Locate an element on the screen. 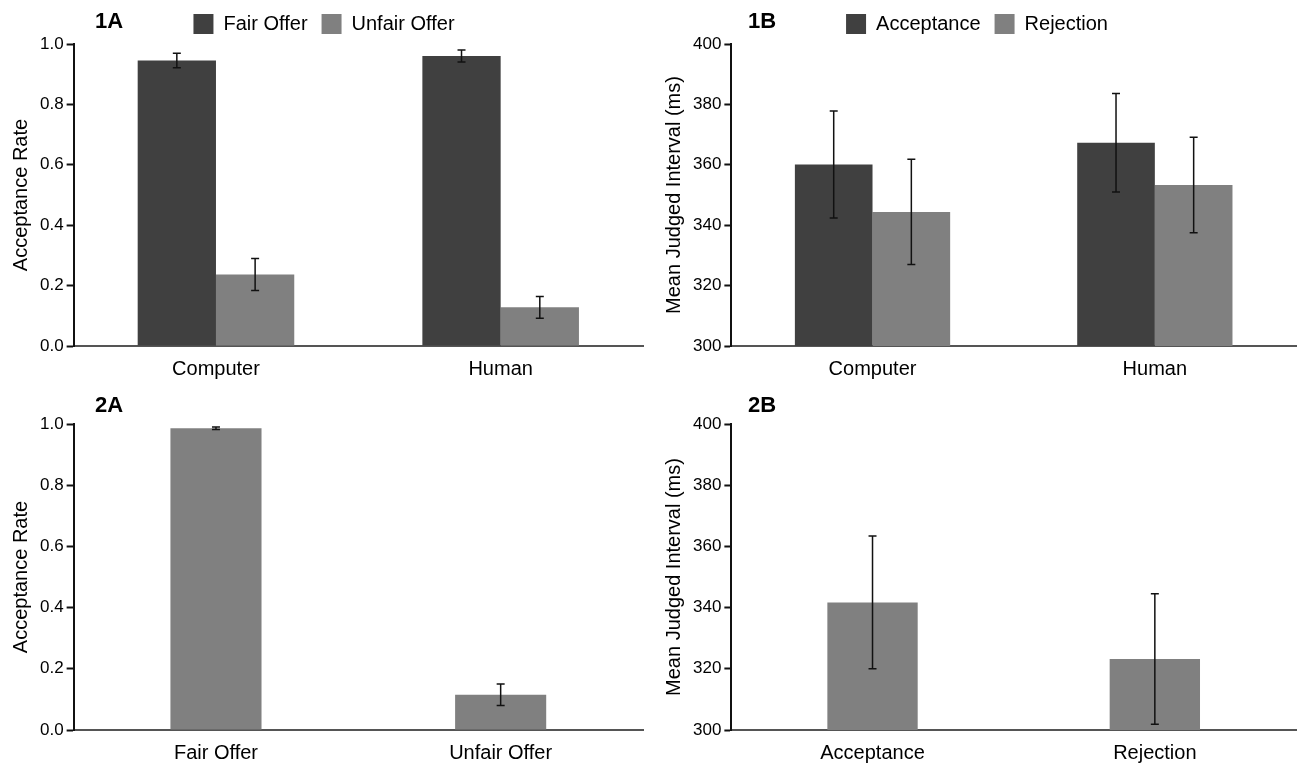  chart-title: 2B is located at coordinates (762, 405).